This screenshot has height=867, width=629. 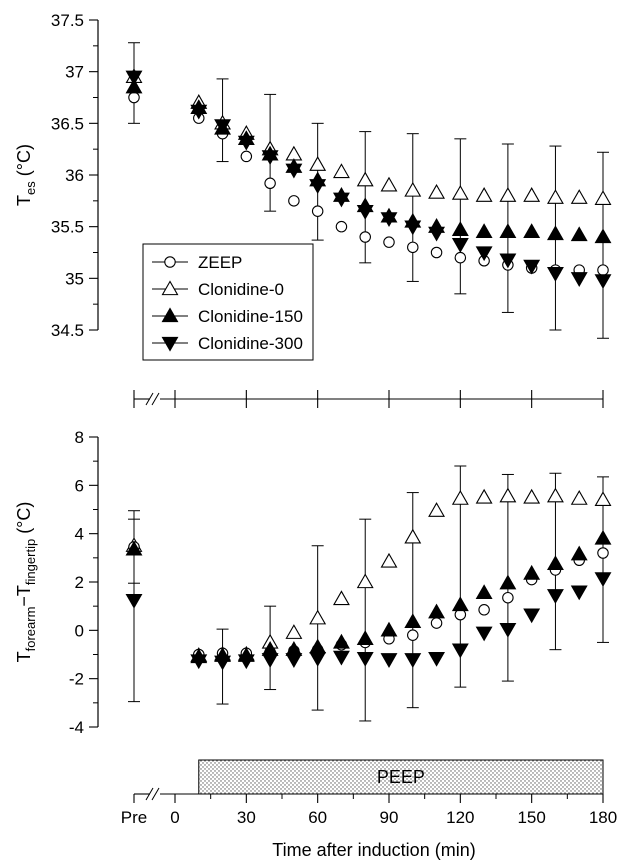 I want to click on bottom-ytick-label: -4, so click(x=76, y=727).